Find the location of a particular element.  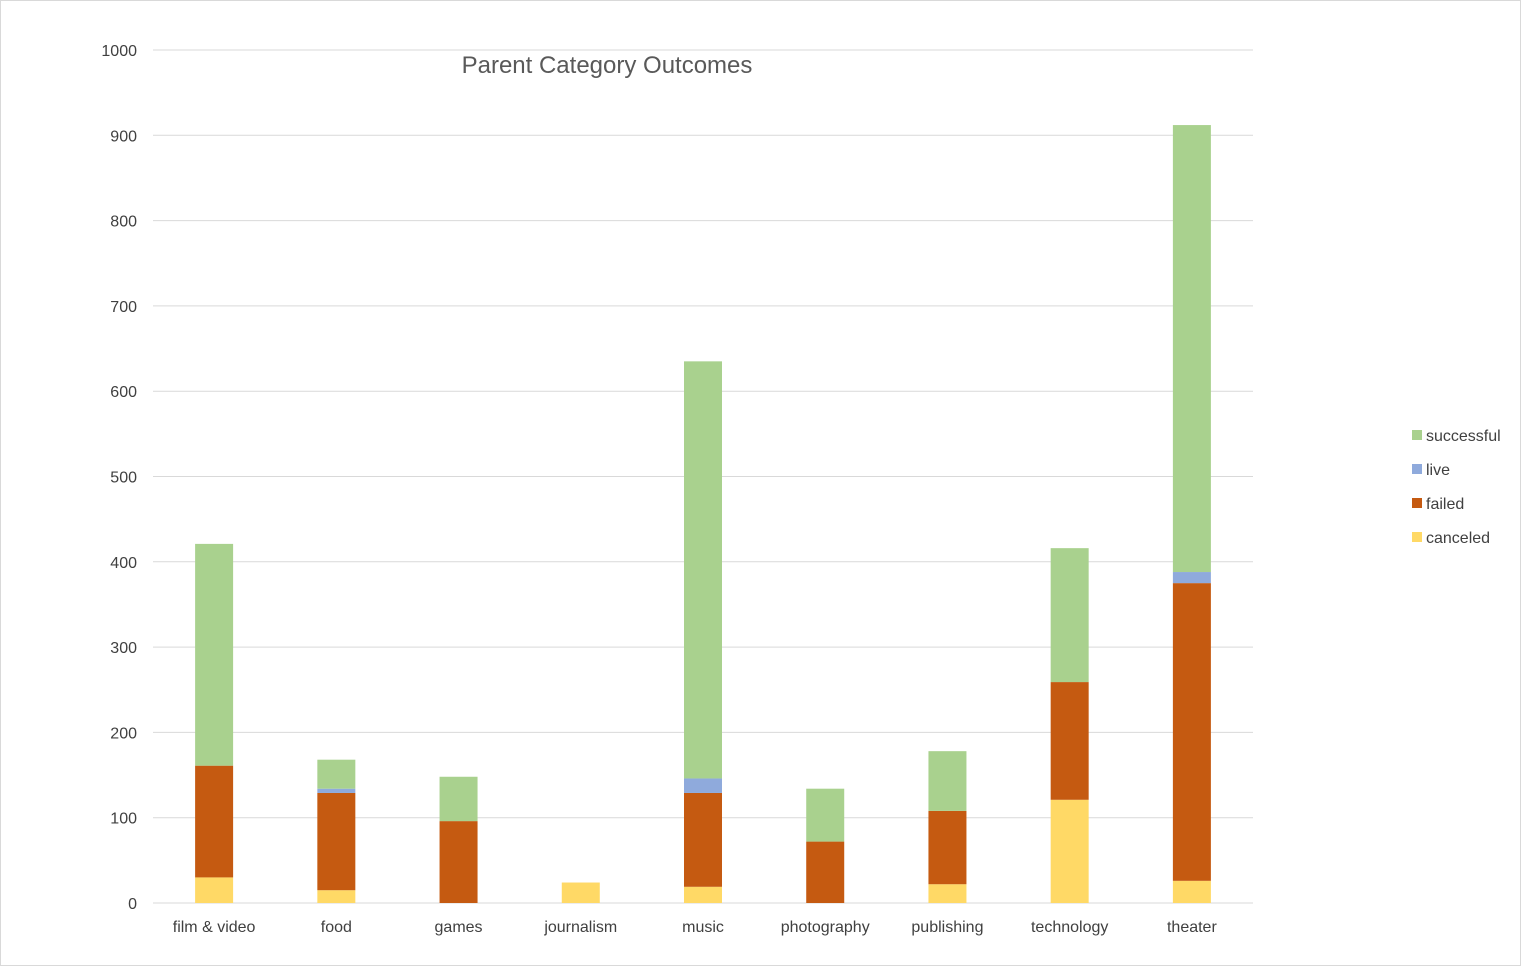

legend-label: canceled is located at coordinates (1458, 538).